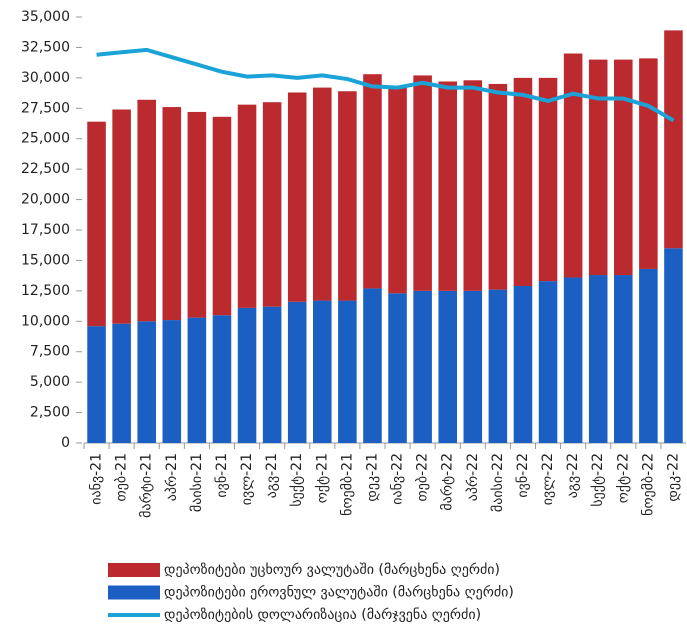 The image size is (687, 633). What do you see at coordinates (498, 482) in the screenshot?
I see `x-tick-label: მაისი-22` at bounding box center [498, 482].